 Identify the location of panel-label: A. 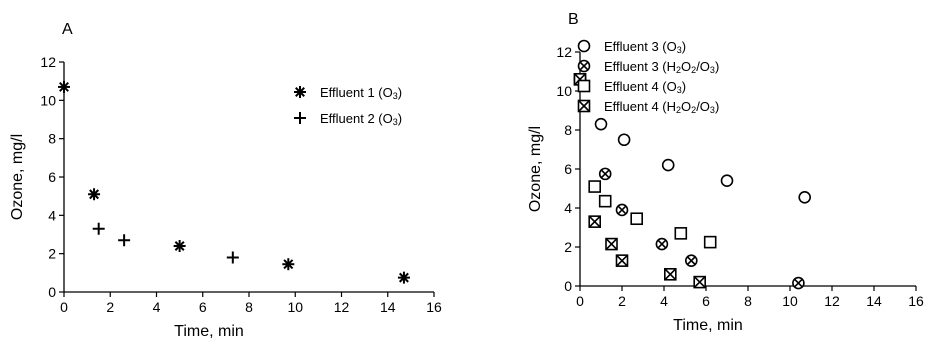
(67, 29).